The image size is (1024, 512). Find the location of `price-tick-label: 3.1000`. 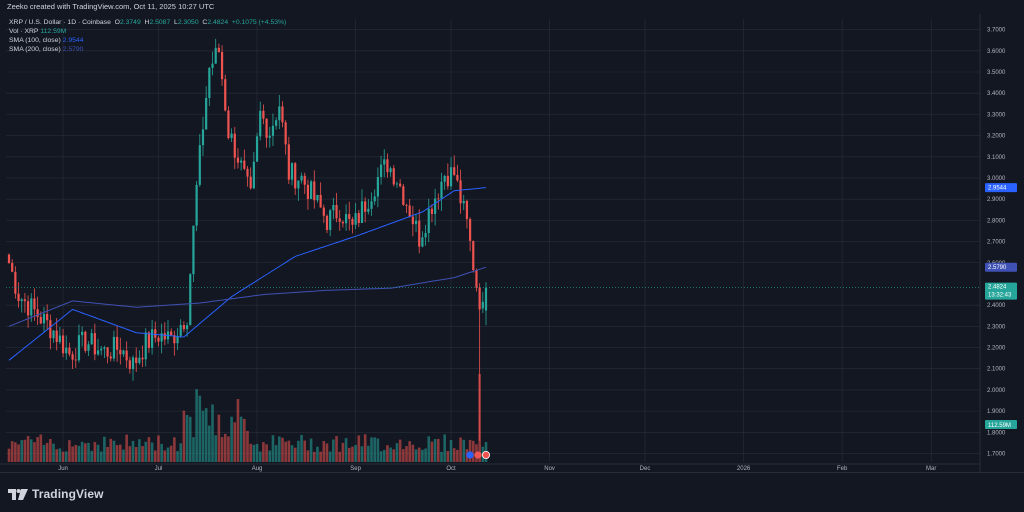

price-tick-label: 3.1000 is located at coordinates (996, 158).